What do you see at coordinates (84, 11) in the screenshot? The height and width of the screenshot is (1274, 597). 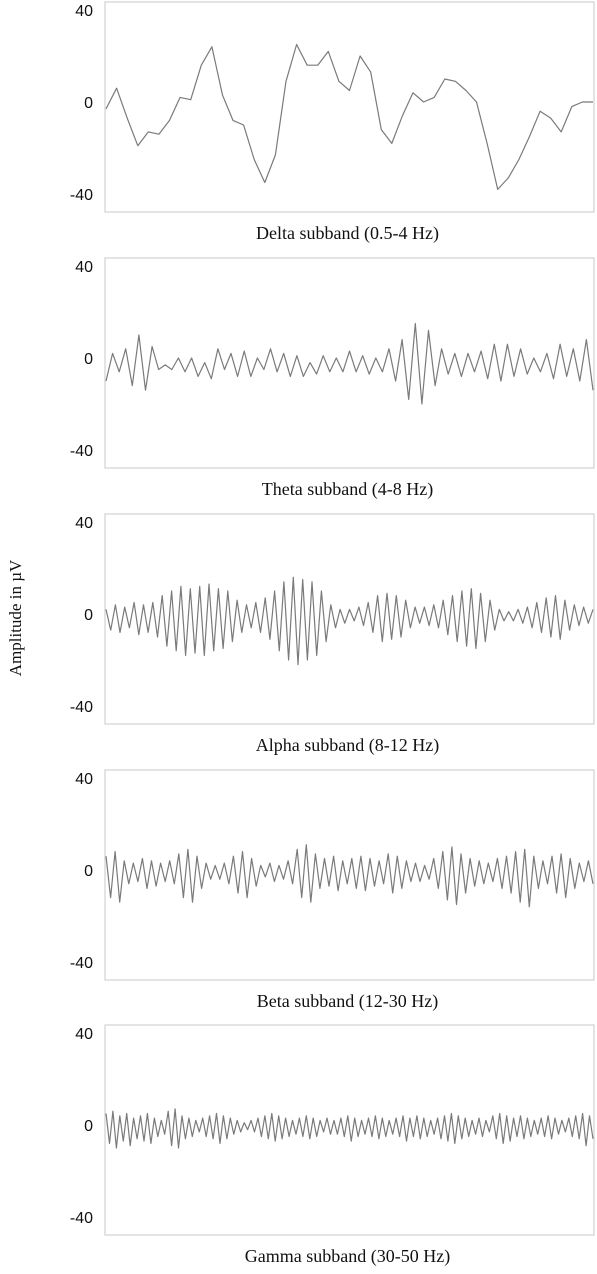 I see `delta-ytick-label: 40` at bounding box center [84, 11].